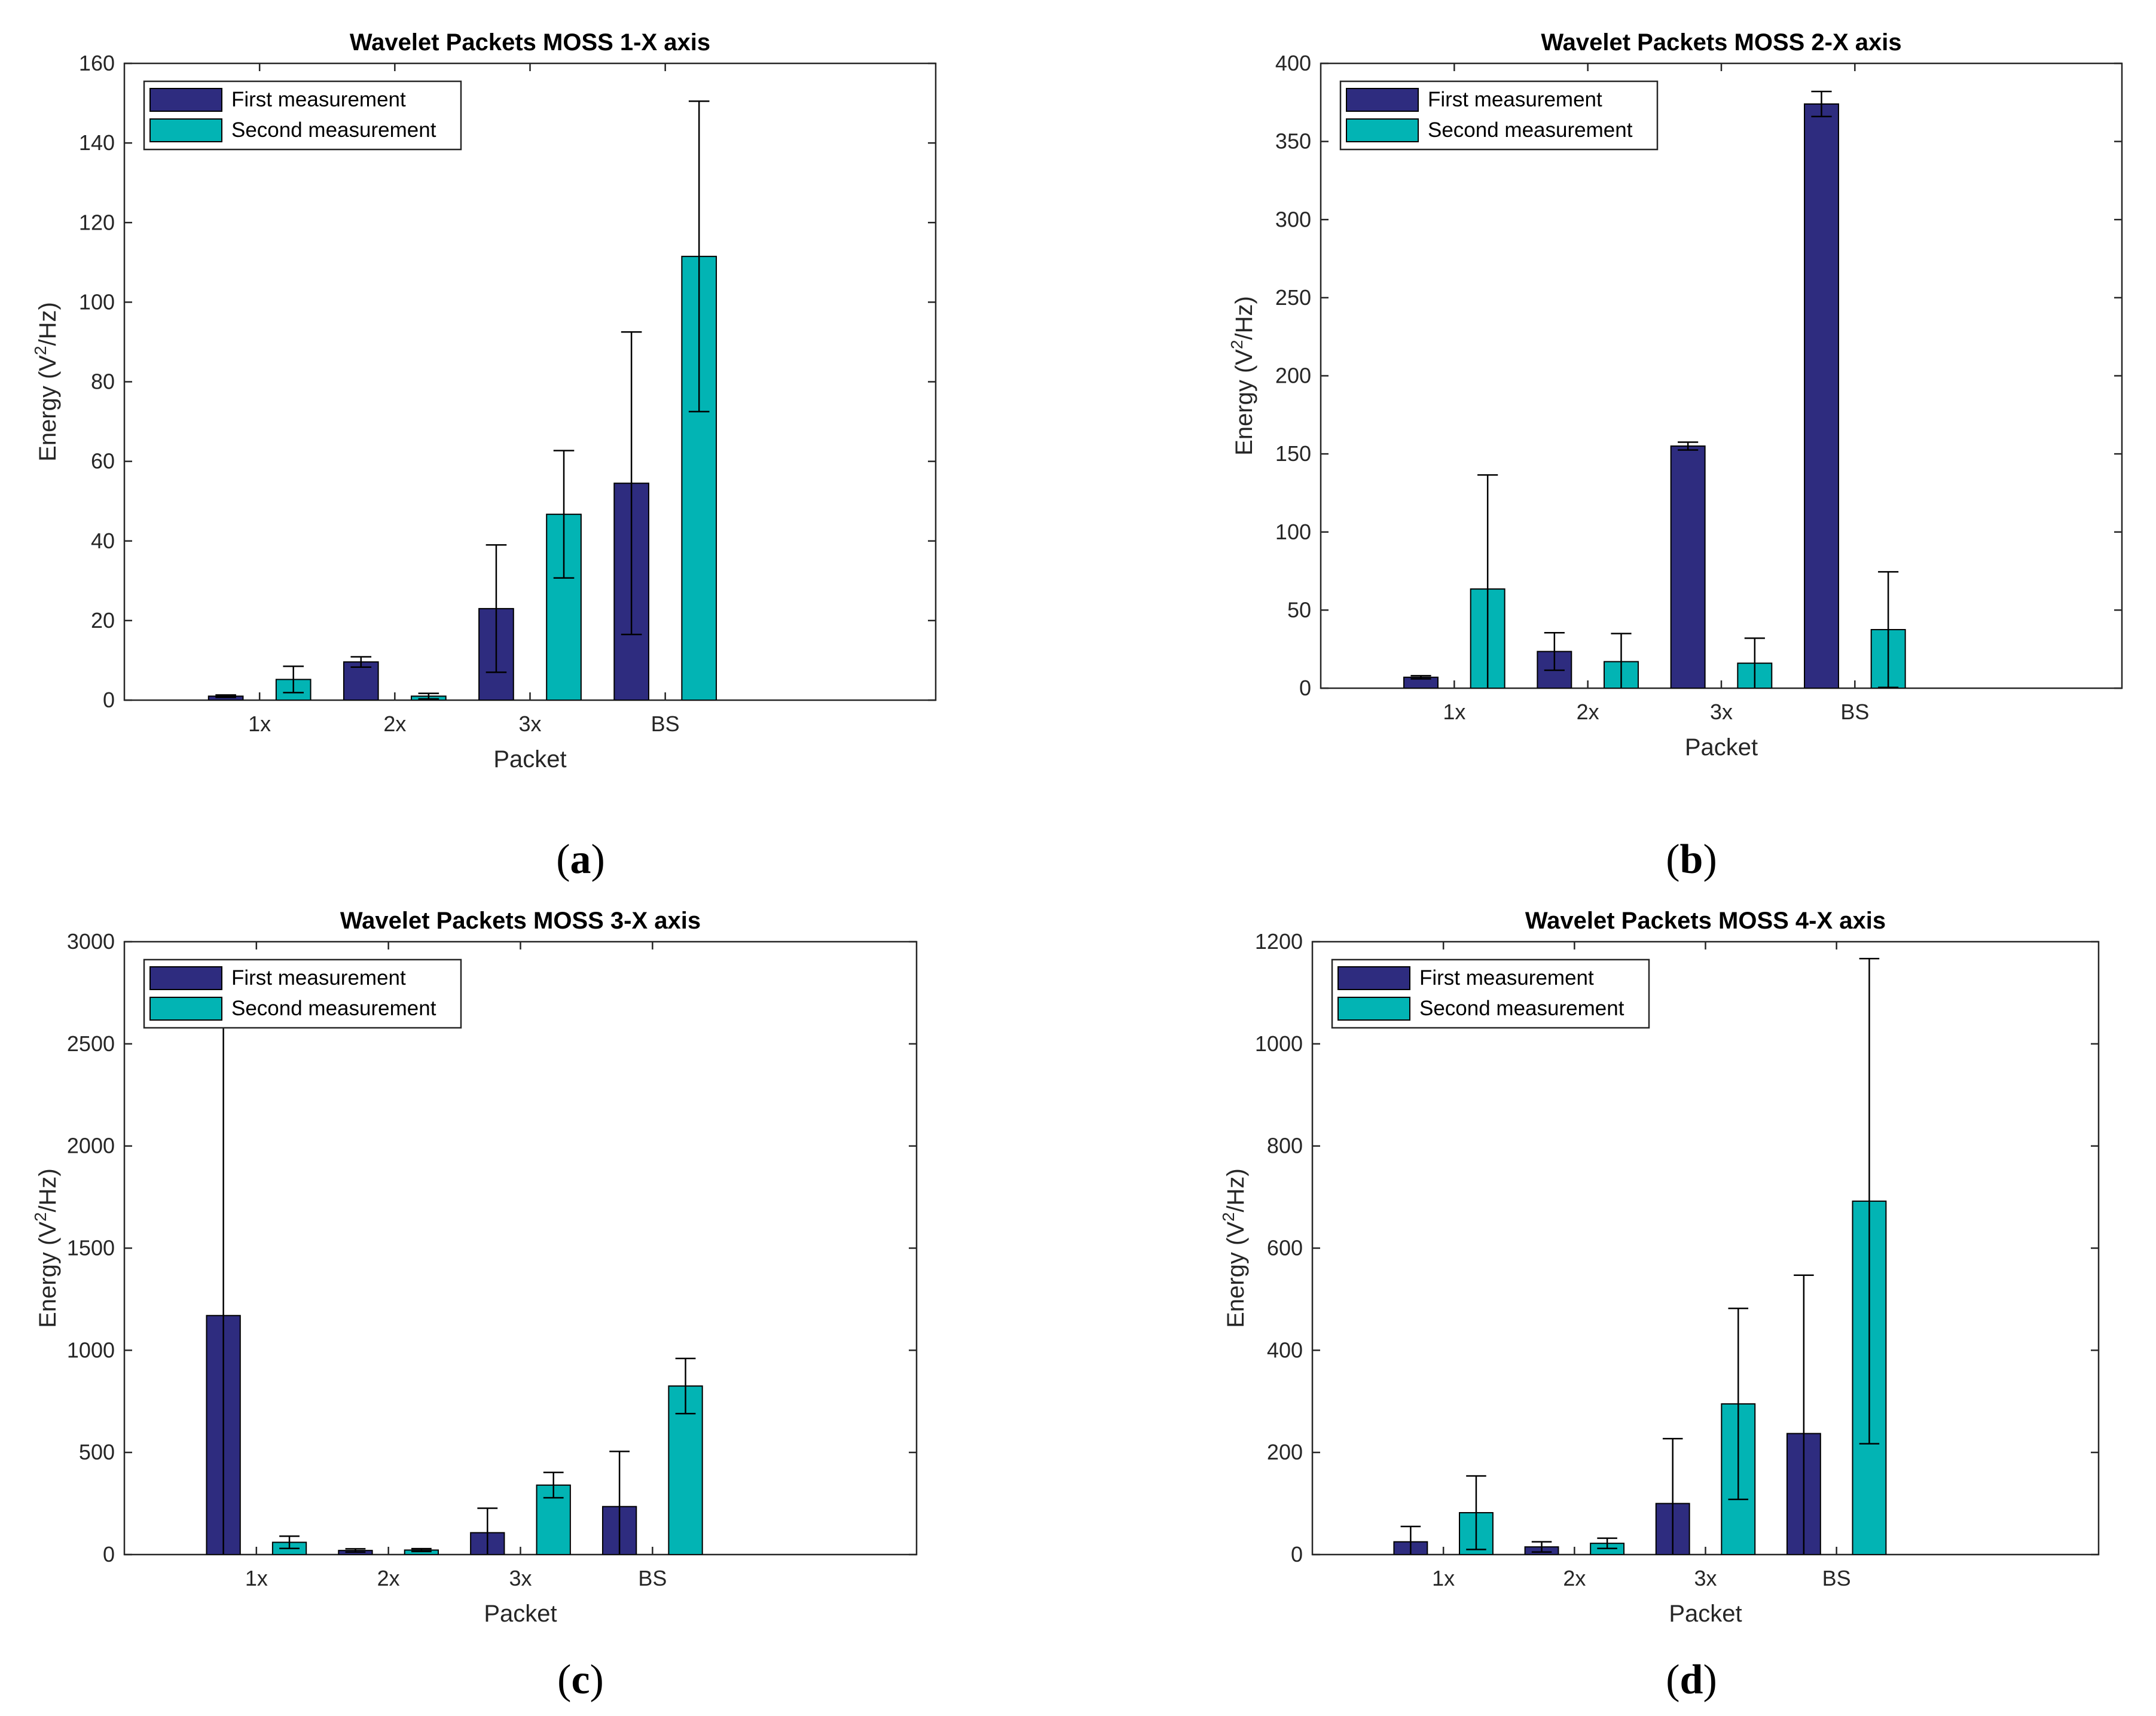 Image resolution: width=2156 pixels, height=1716 pixels. Describe the element at coordinates (103, 541) in the screenshot. I see `y-tick-label: 40` at that location.